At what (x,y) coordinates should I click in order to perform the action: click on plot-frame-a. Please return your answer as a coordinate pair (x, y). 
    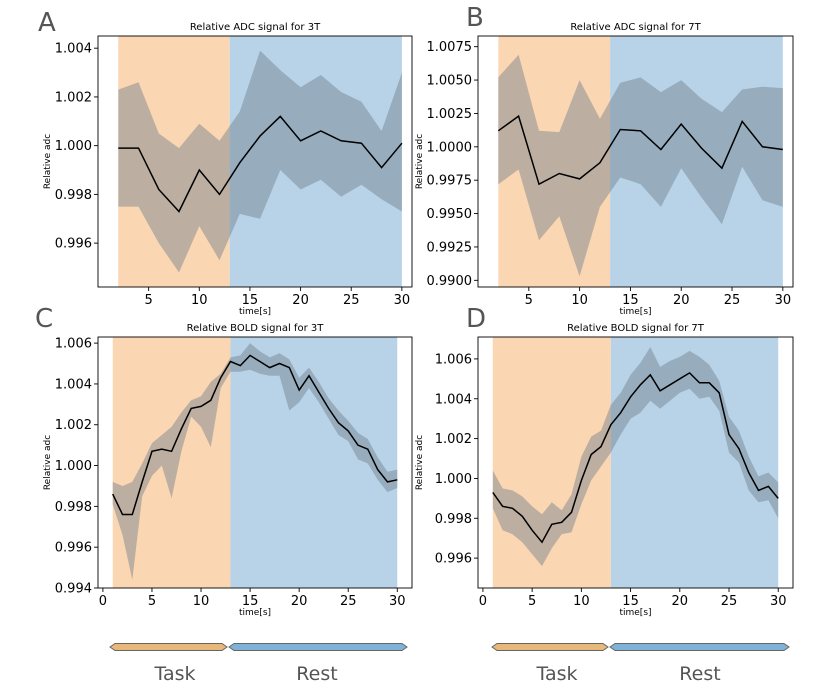
    Looking at the image, I should click on (255, 161).